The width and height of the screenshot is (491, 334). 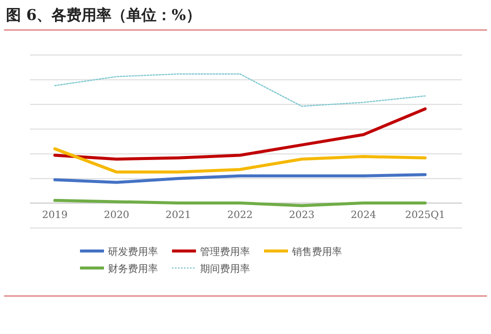 I want to click on x-tick-label: 2019, so click(x=55, y=215).